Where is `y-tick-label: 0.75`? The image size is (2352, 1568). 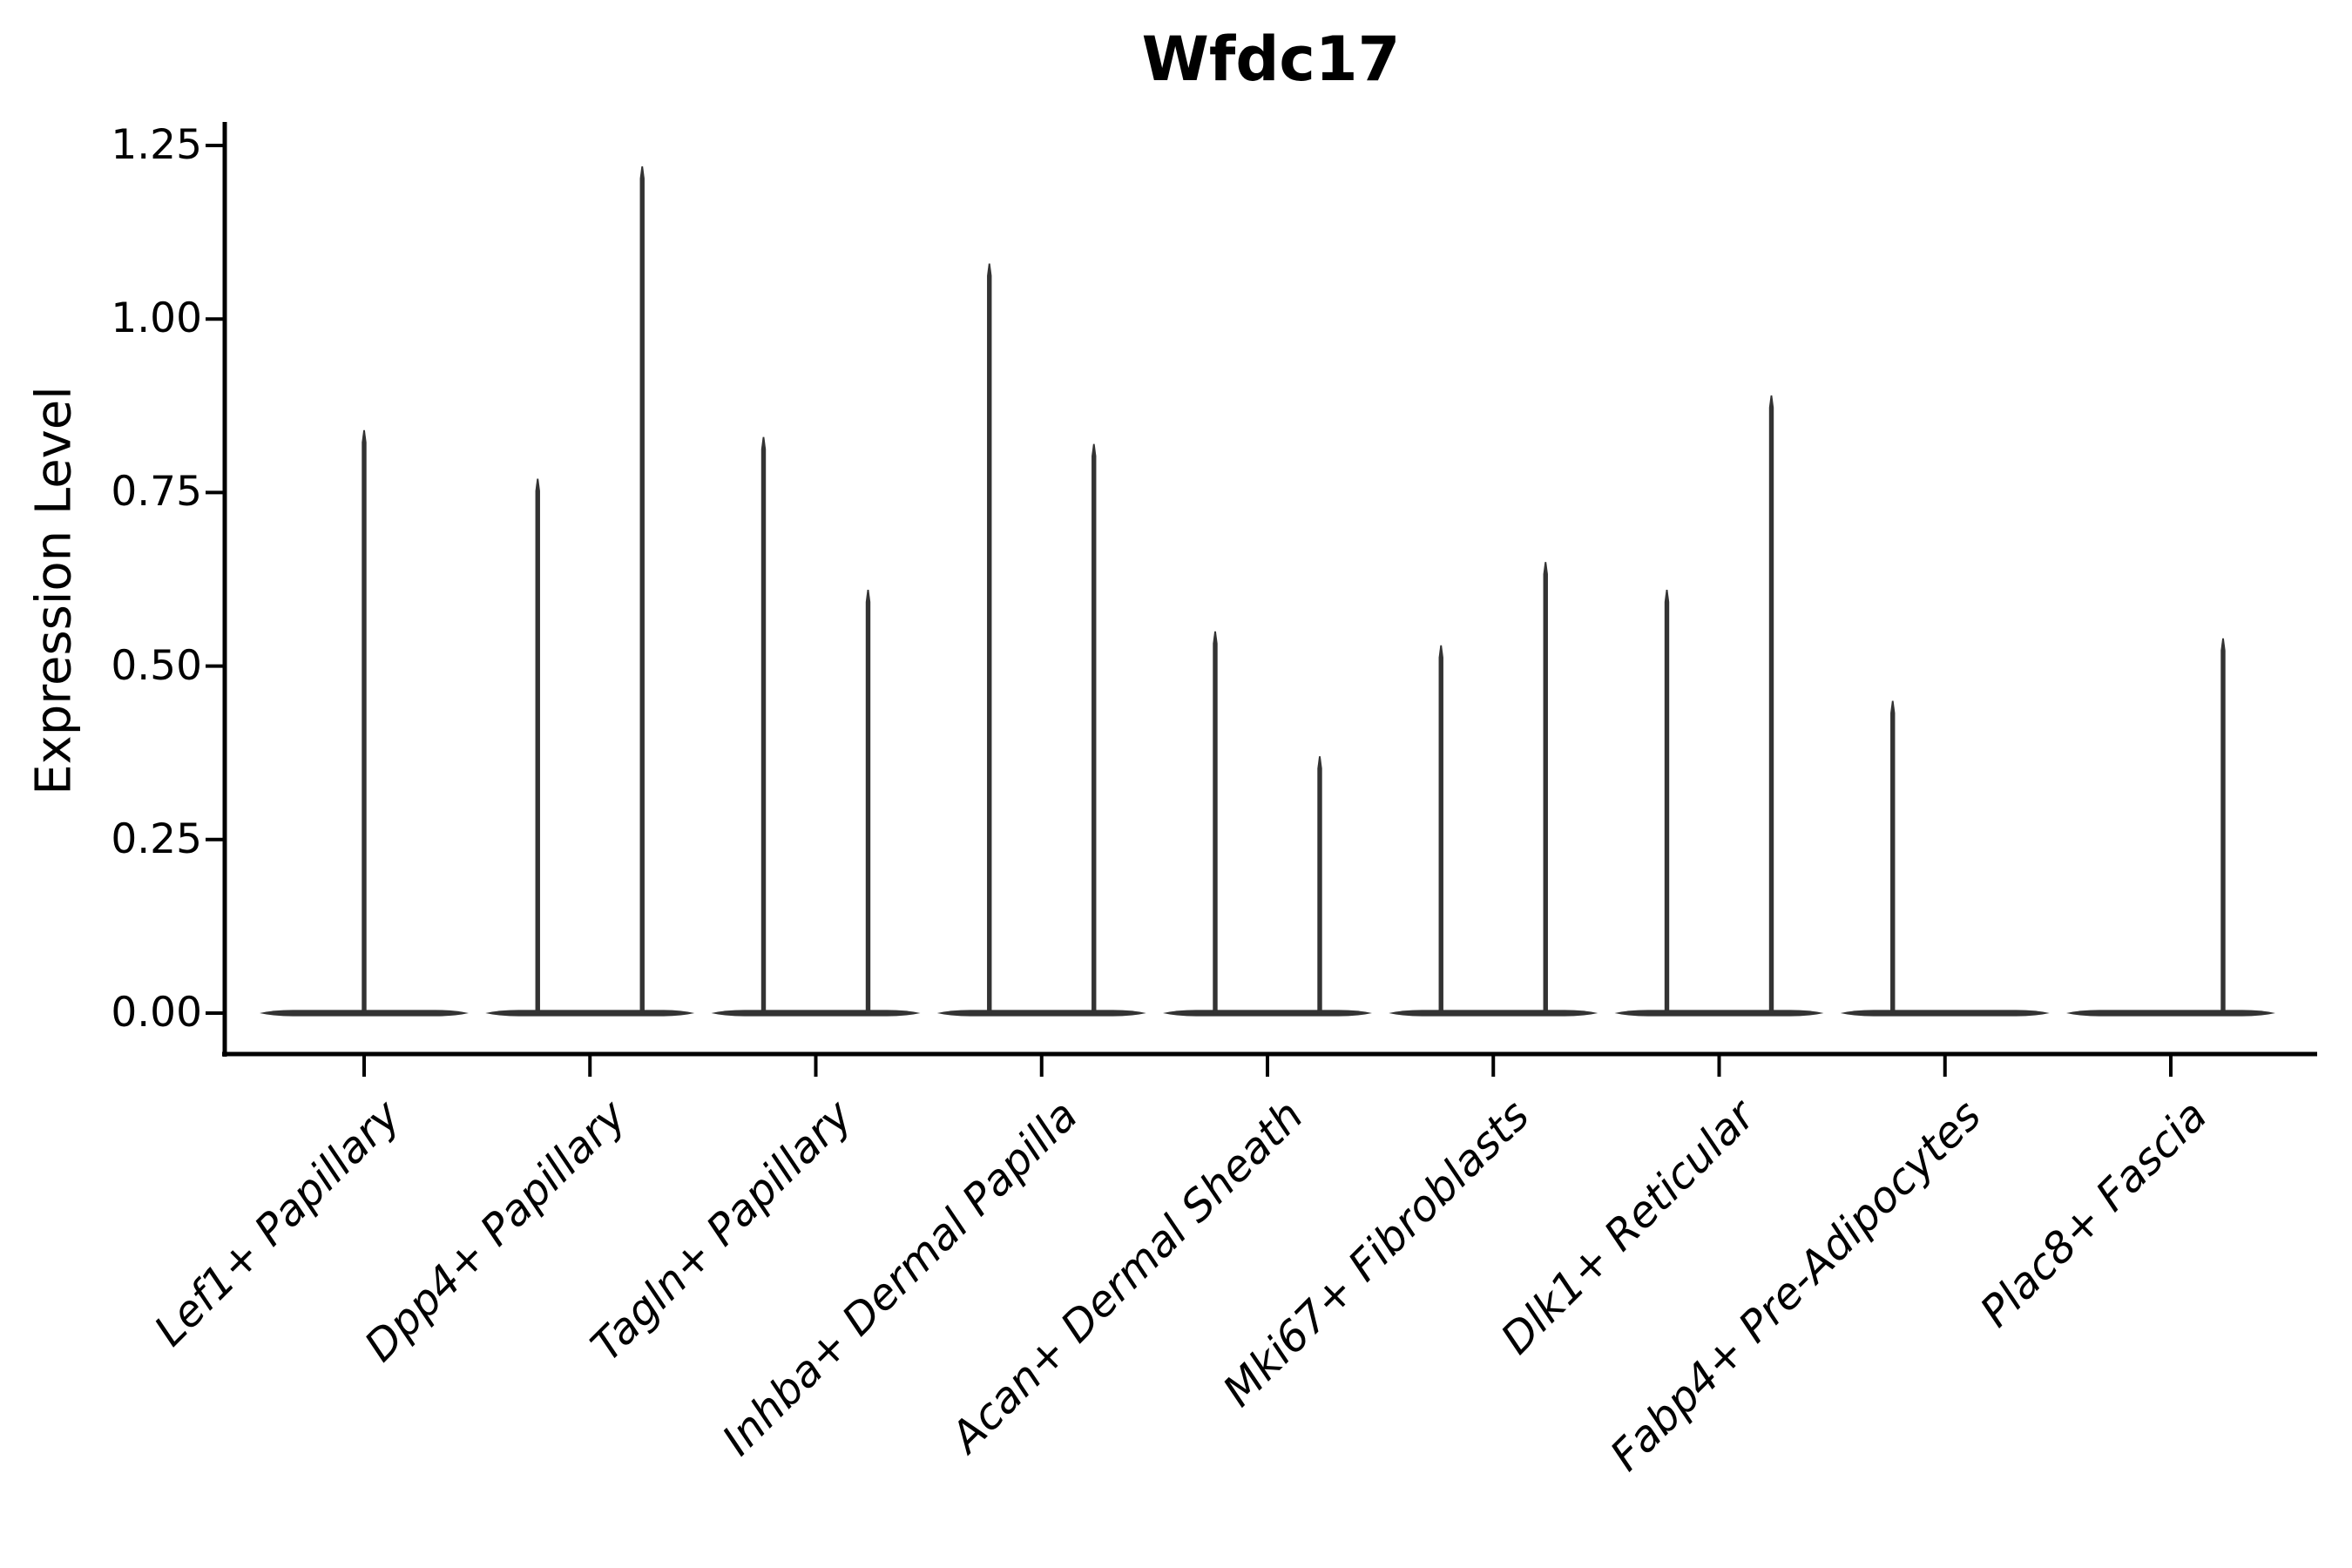 y-tick-label: 0.75 is located at coordinates (156, 492).